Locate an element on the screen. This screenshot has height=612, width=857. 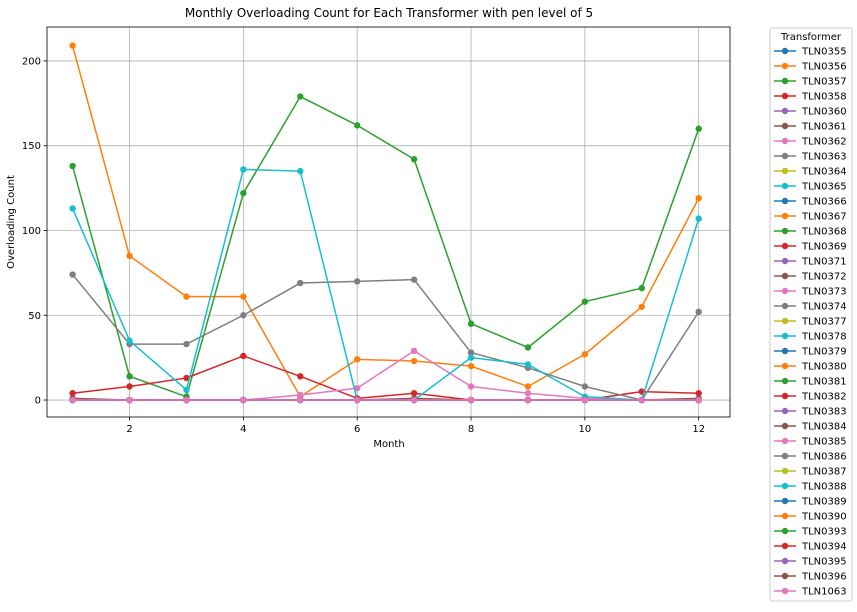
legend-label: TLN0381 is located at coordinates (824, 382).